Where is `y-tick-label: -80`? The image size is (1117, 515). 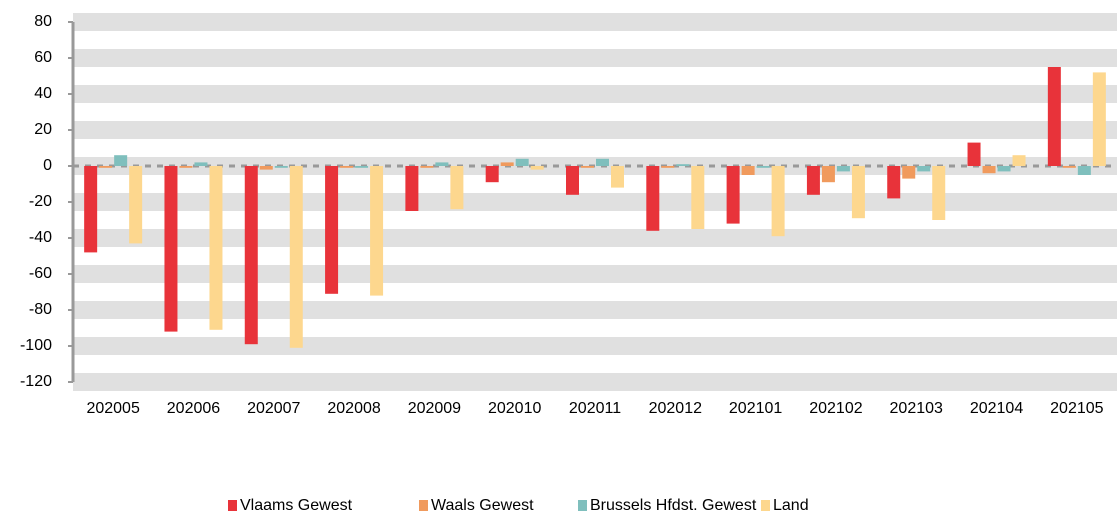 y-tick-label: -80 is located at coordinates (40, 309).